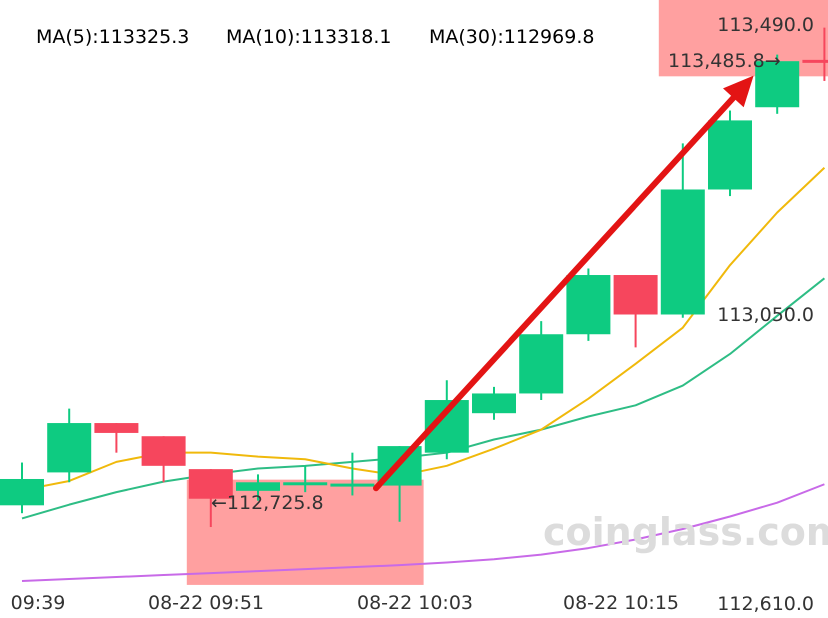 This screenshot has height=618, width=828. What do you see at coordinates (724, 61) in the screenshot?
I see `high-price-annotation: 113,485.8→` at bounding box center [724, 61].